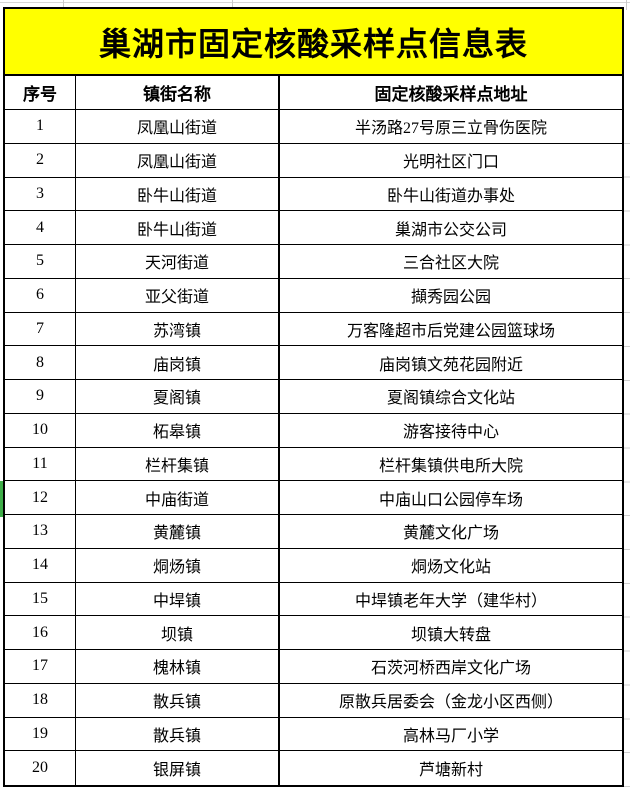  Describe the element at coordinates (451, 633) in the screenshot. I see `cell-address: 坝镇大转盘` at that location.